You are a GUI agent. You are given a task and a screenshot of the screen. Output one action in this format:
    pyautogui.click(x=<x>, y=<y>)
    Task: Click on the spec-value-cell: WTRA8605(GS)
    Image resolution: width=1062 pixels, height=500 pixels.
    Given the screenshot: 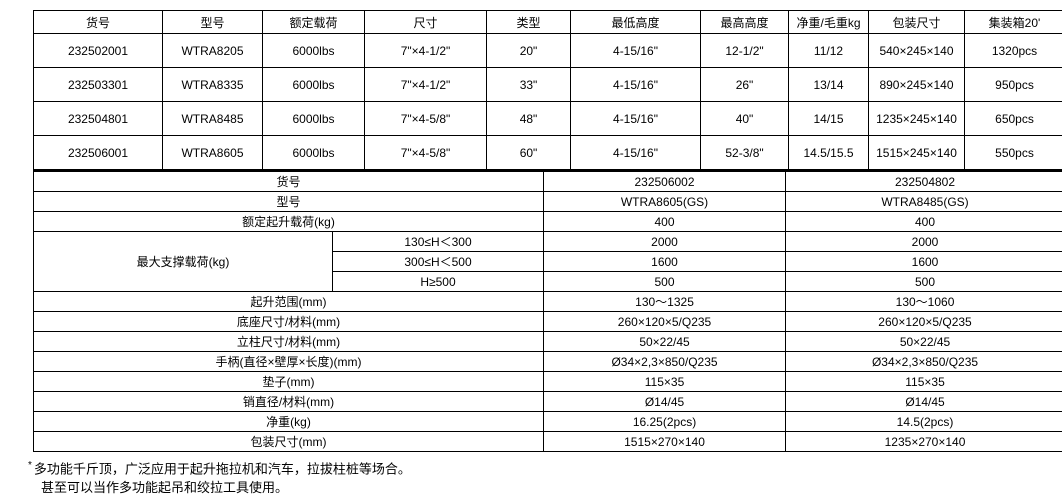 What is the action you would take?
    pyautogui.click(x=665, y=201)
    